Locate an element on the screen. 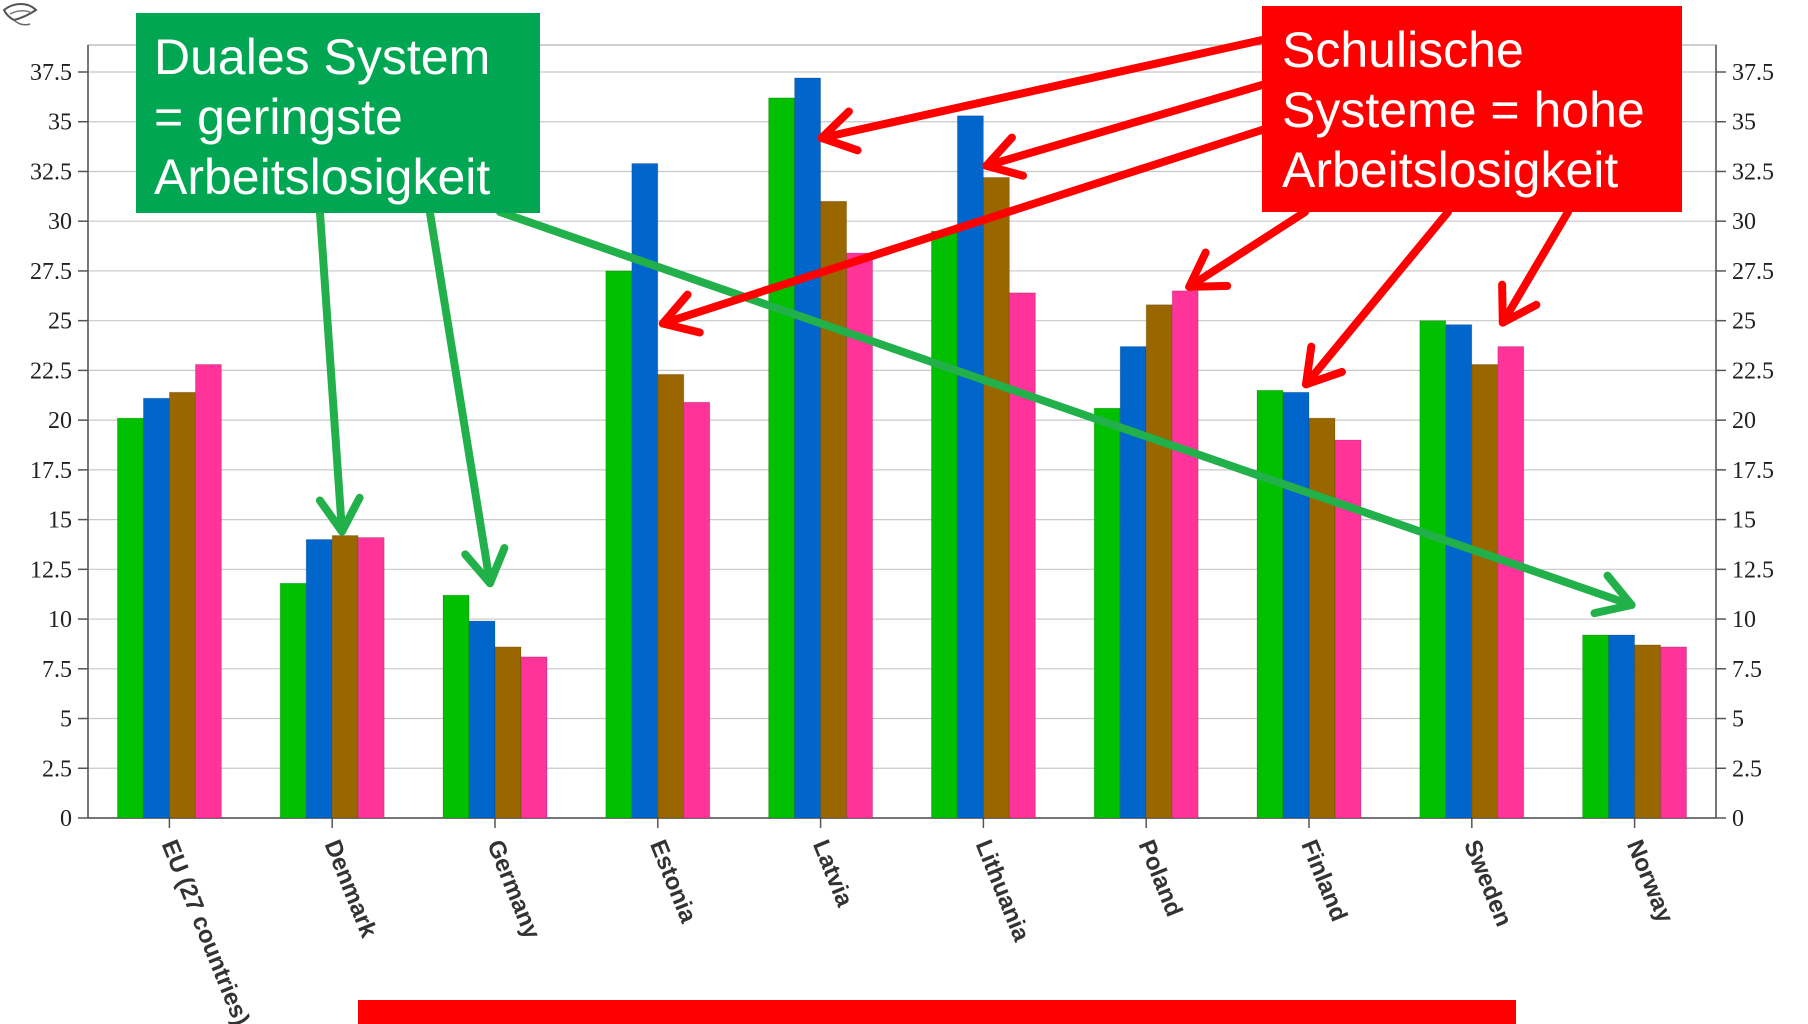  y-tick-label-right: 22.5 is located at coordinates (1753, 371).